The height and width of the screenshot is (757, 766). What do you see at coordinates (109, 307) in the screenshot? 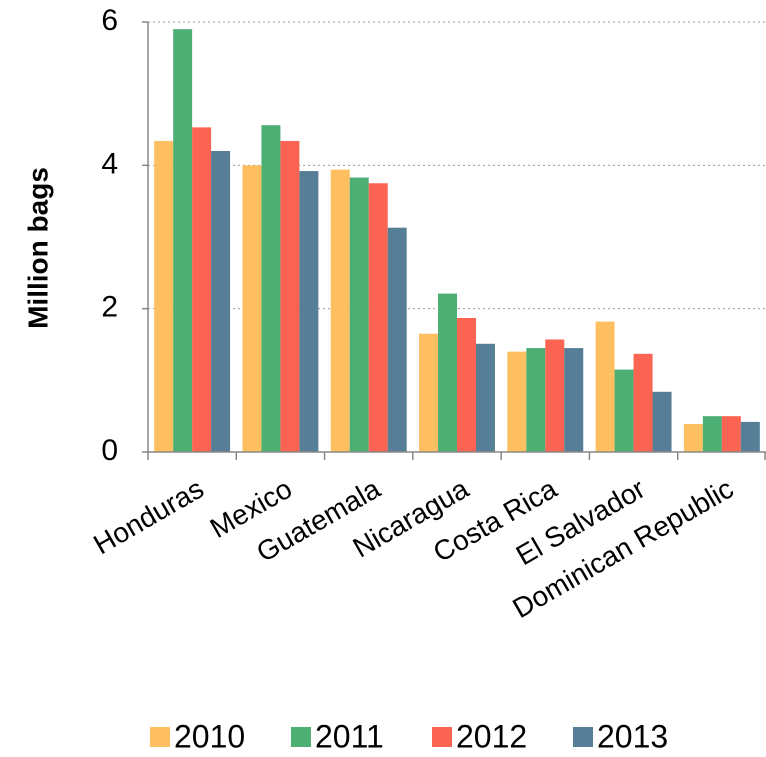
I see `y-tick-label: 2` at bounding box center [109, 307].